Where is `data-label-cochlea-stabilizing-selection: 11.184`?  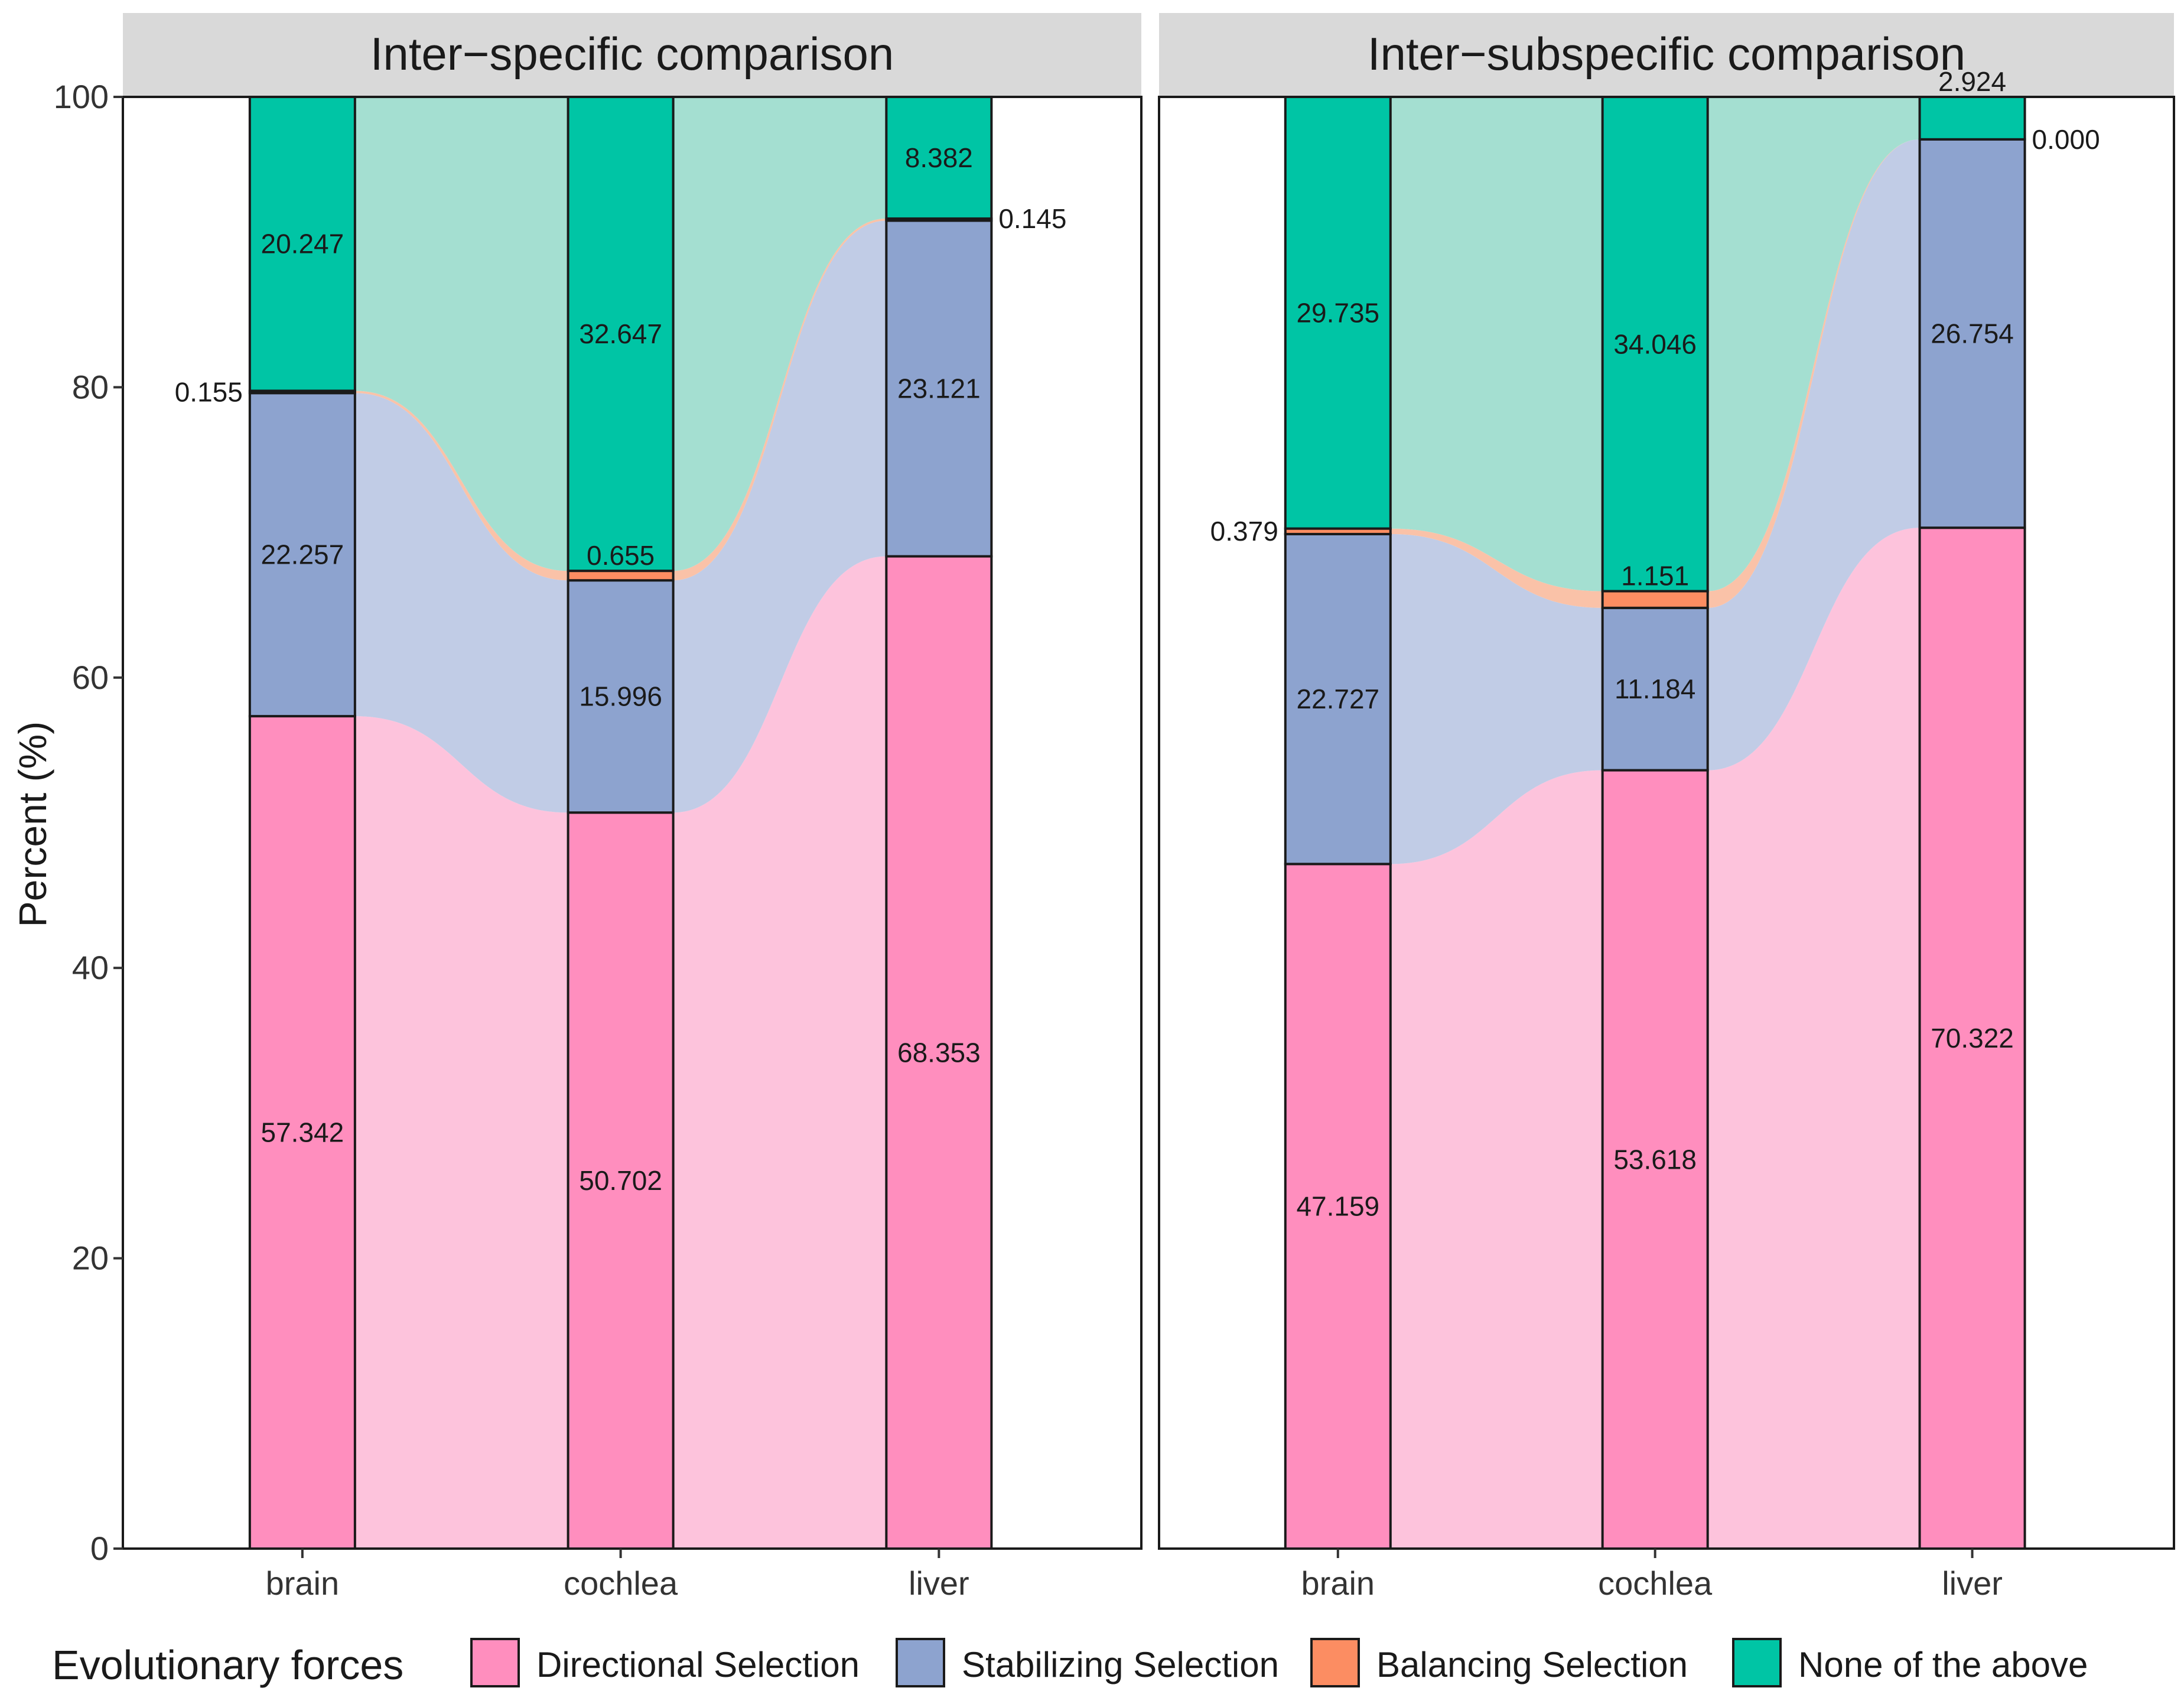
data-label-cochlea-stabilizing-selection: 11.184 is located at coordinates (1655, 689).